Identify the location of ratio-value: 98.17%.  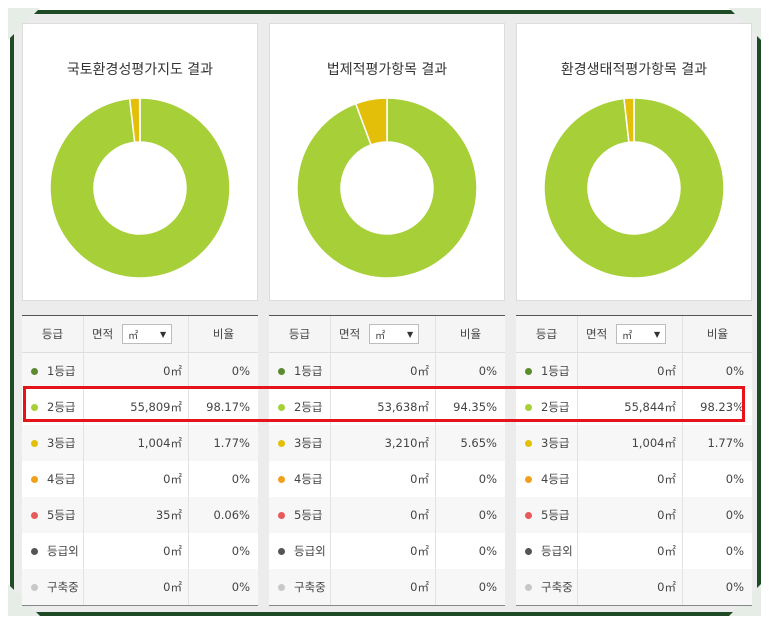
(228, 407).